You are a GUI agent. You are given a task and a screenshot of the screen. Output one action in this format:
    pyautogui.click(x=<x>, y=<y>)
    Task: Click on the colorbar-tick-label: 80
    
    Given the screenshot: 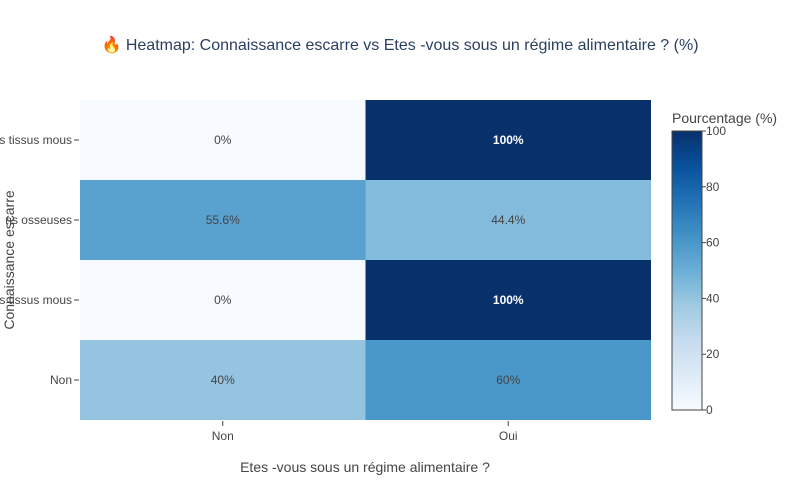 What is the action you would take?
    pyautogui.click(x=713, y=187)
    